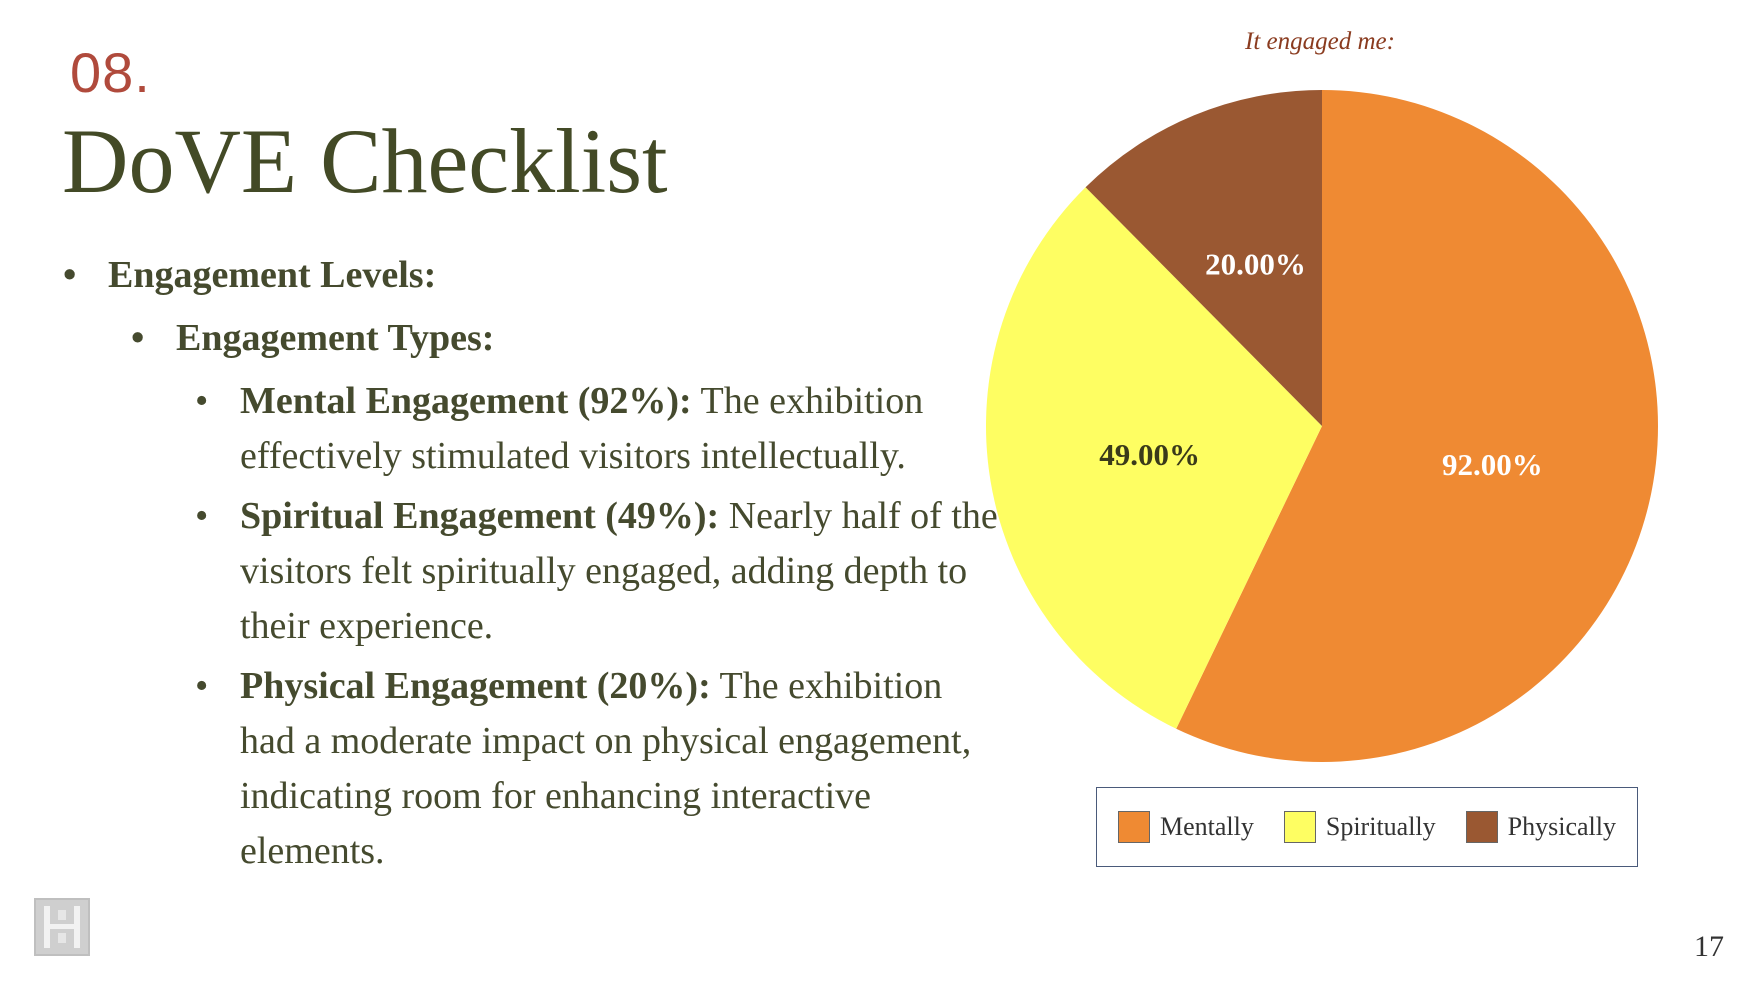 This screenshot has height=982, width=1746. I want to click on legend-item-spiritually: Spiritually, so click(1359, 827).